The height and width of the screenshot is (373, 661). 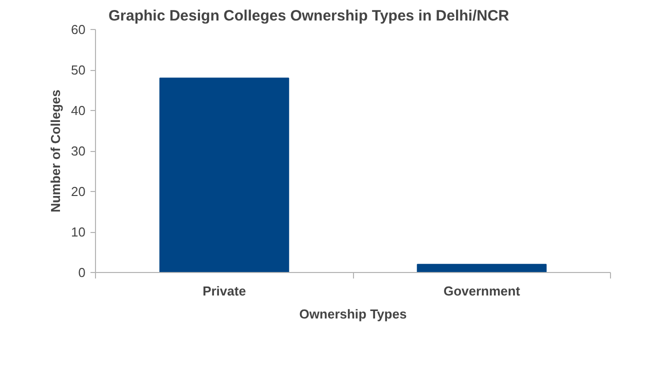 I want to click on y-tick-label: 0, so click(x=82, y=272).